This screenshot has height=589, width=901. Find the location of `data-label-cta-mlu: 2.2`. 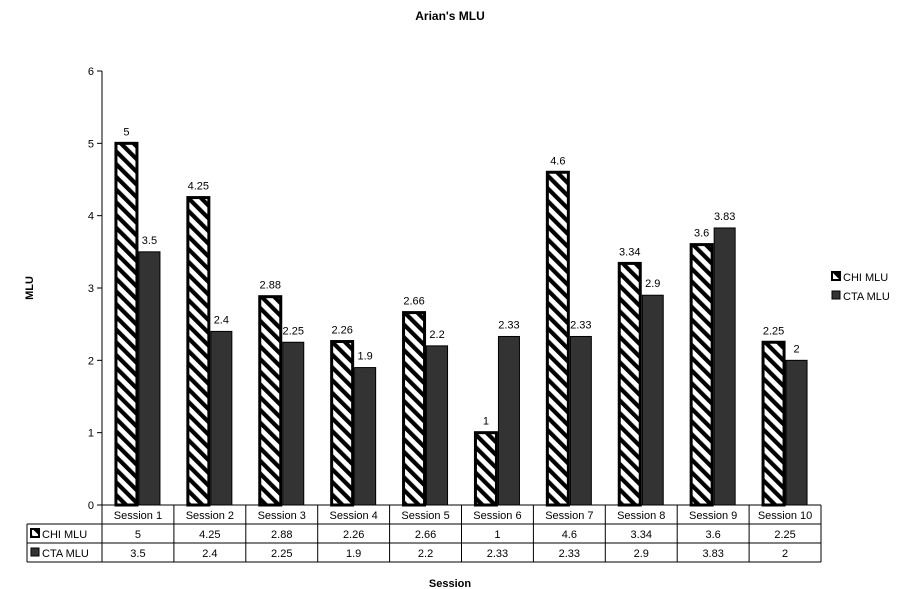

data-label-cta-mlu: 2.2 is located at coordinates (436, 335).